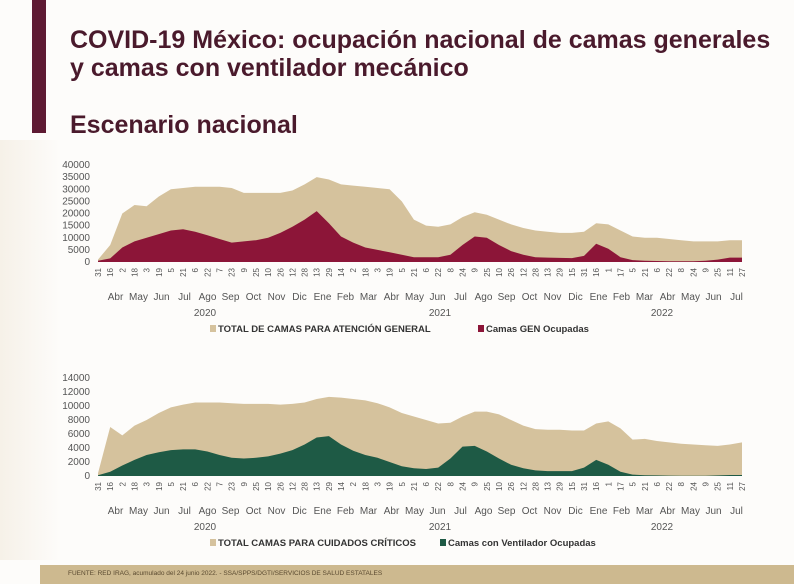 The image size is (794, 584). What do you see at coordinates (79, 448) in the screenshot?
I see `y-tick-label: 4000` at bounding box center [79, 448].